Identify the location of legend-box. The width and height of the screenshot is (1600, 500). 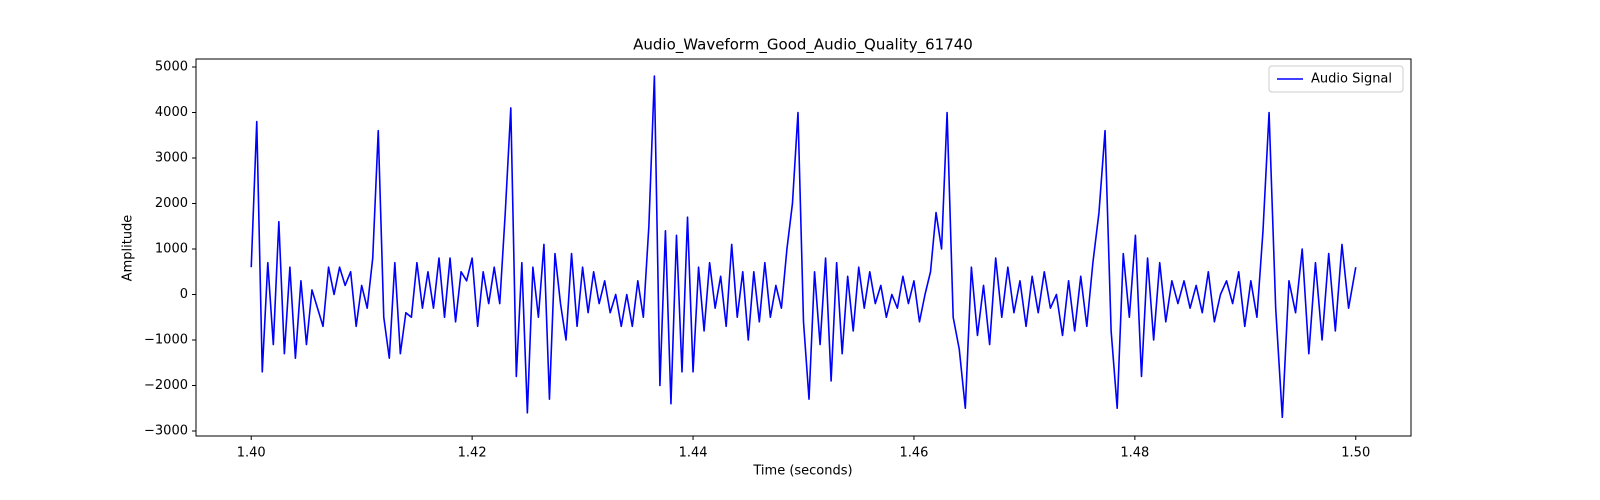
(1336, 79).